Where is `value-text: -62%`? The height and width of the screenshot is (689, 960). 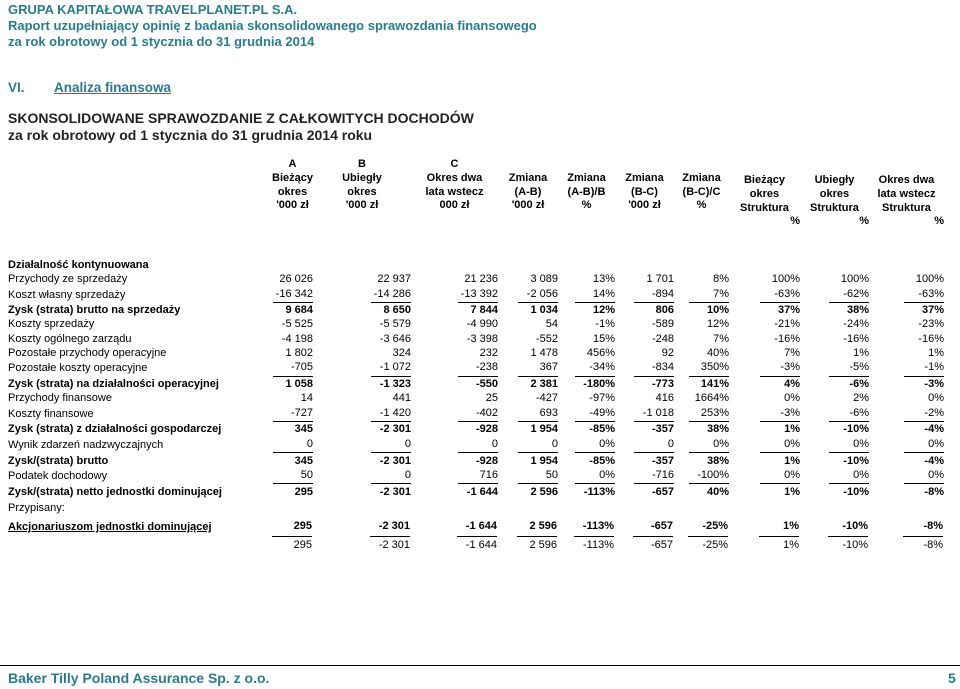 value-text: -62% is located at coordinates (848, 295).